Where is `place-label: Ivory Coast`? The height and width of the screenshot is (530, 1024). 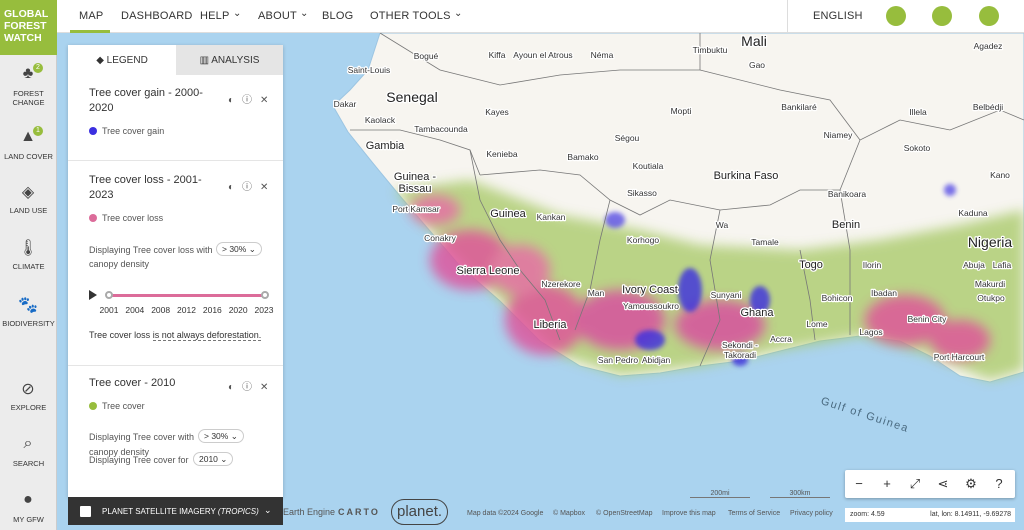
place-label: Ivory Coast is located at coordinates (650, 290).